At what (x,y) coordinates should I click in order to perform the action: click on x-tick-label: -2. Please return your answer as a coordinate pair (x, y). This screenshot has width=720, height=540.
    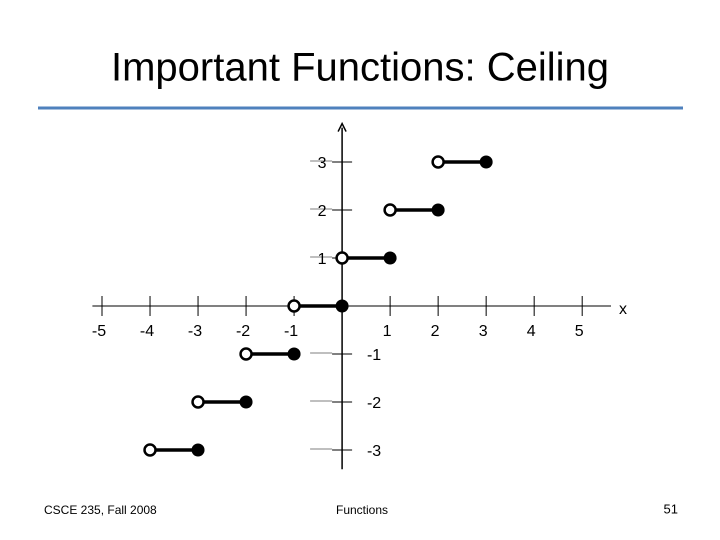
    Looking at the image, I should click on (243, 331).